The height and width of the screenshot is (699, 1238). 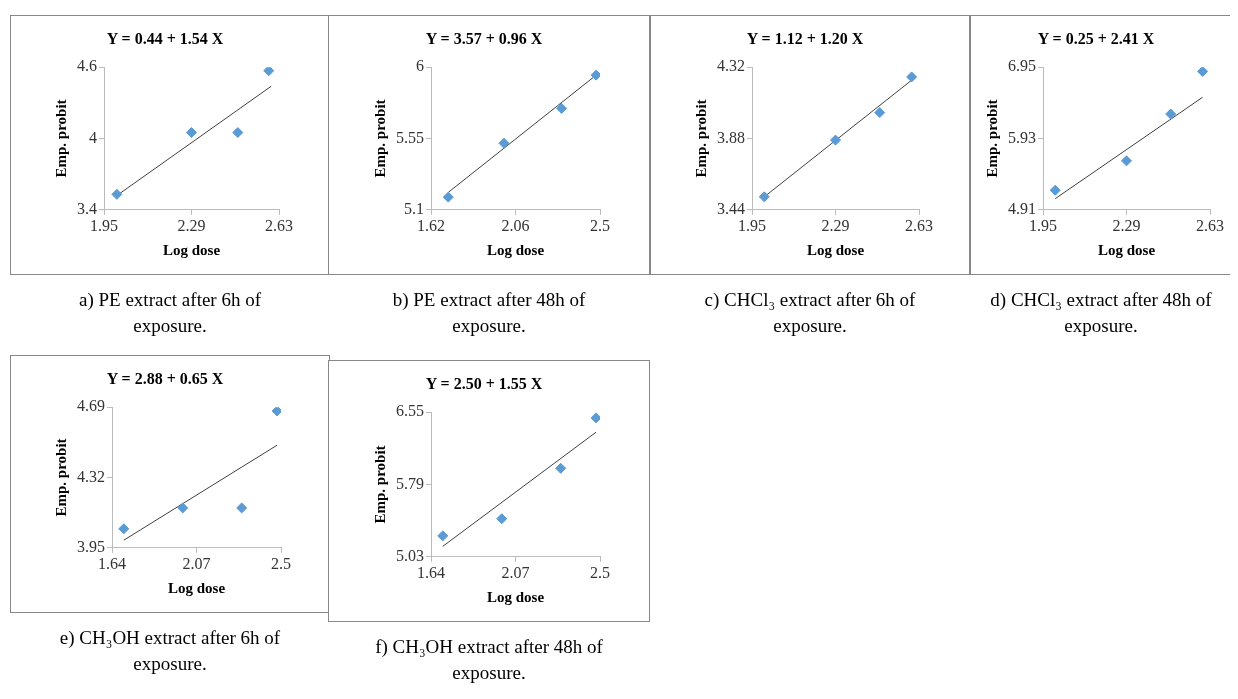 What do you see at coordinates (484, 383) in the screenshot?
I see `chart-title: Y = 2.50 + 1.55 X` at bounding box center [484, 383].